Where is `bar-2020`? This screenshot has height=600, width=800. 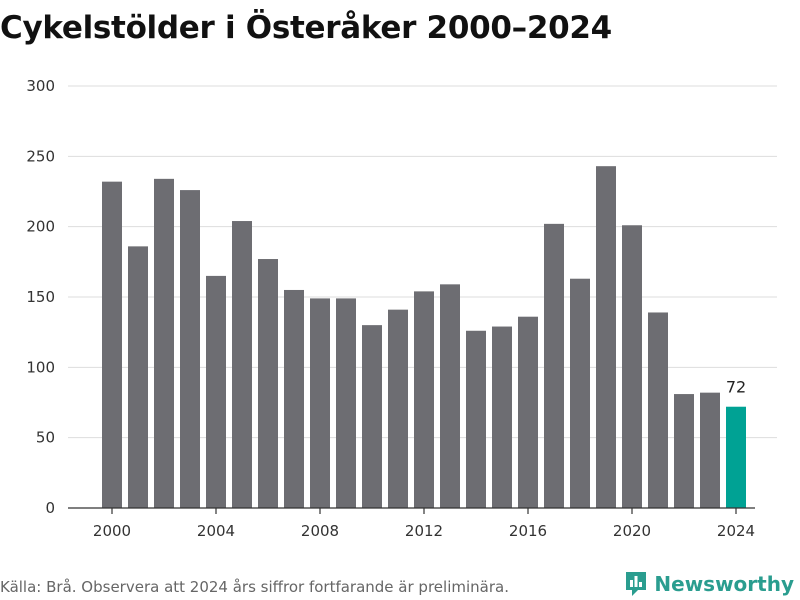
bar-2020 is located at coordinates (632, 366).